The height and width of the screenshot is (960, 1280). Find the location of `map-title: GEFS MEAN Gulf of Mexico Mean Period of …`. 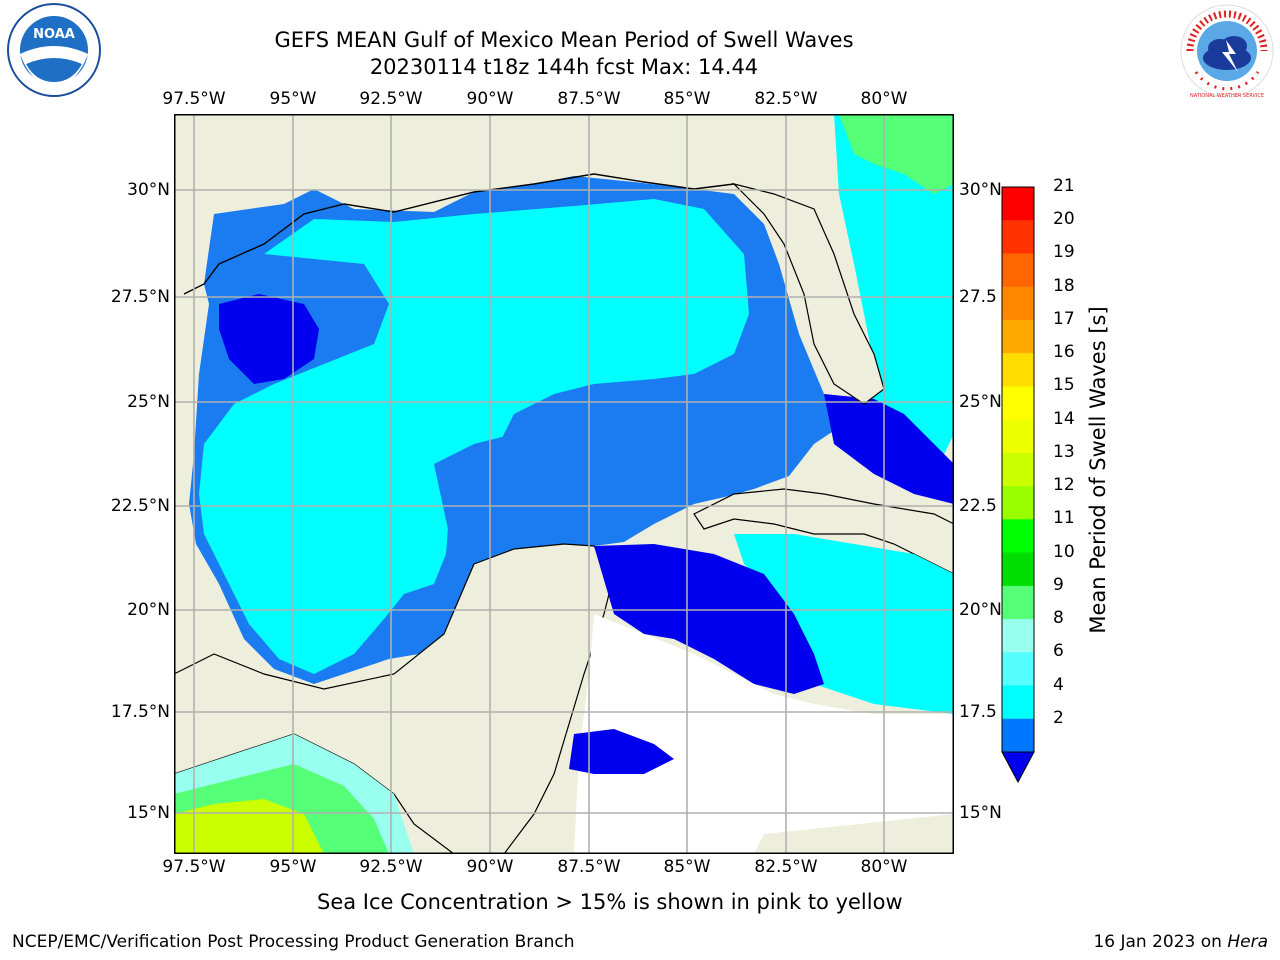

map-title: GEFS MEAN Gulf of Mexico Mean Period of … is located at coordinates (564, 40).